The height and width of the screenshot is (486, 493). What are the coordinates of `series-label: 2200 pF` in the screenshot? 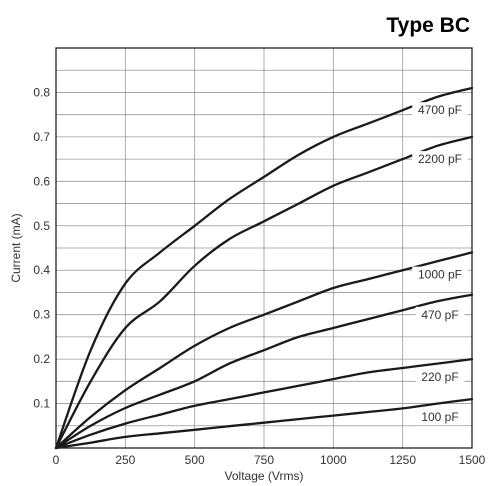 It's located at (440, 159).